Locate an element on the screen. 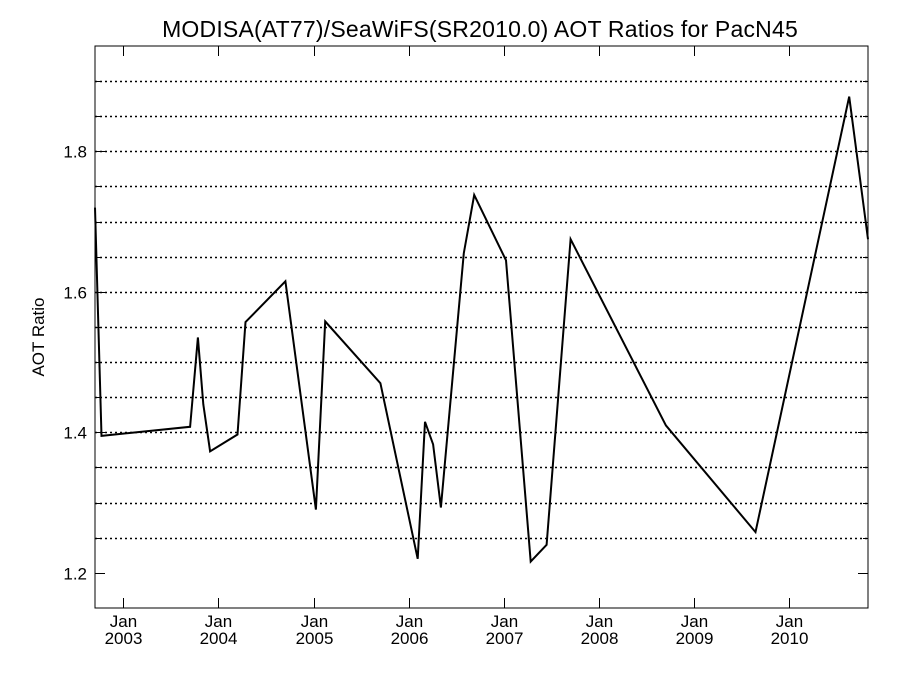 This screenshot has height=675, width=900. y-tick-label: 1.6 is located at coordinates (75, 293).